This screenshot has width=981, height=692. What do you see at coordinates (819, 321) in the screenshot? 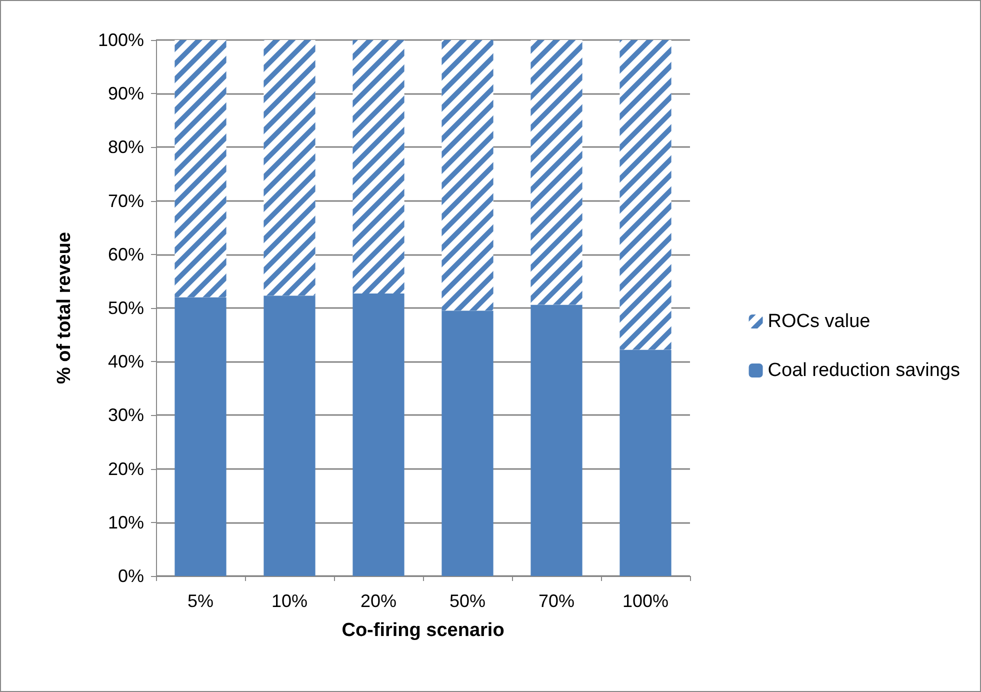
I see `legend-label: ROCs value` at bounding box center [819, 321].